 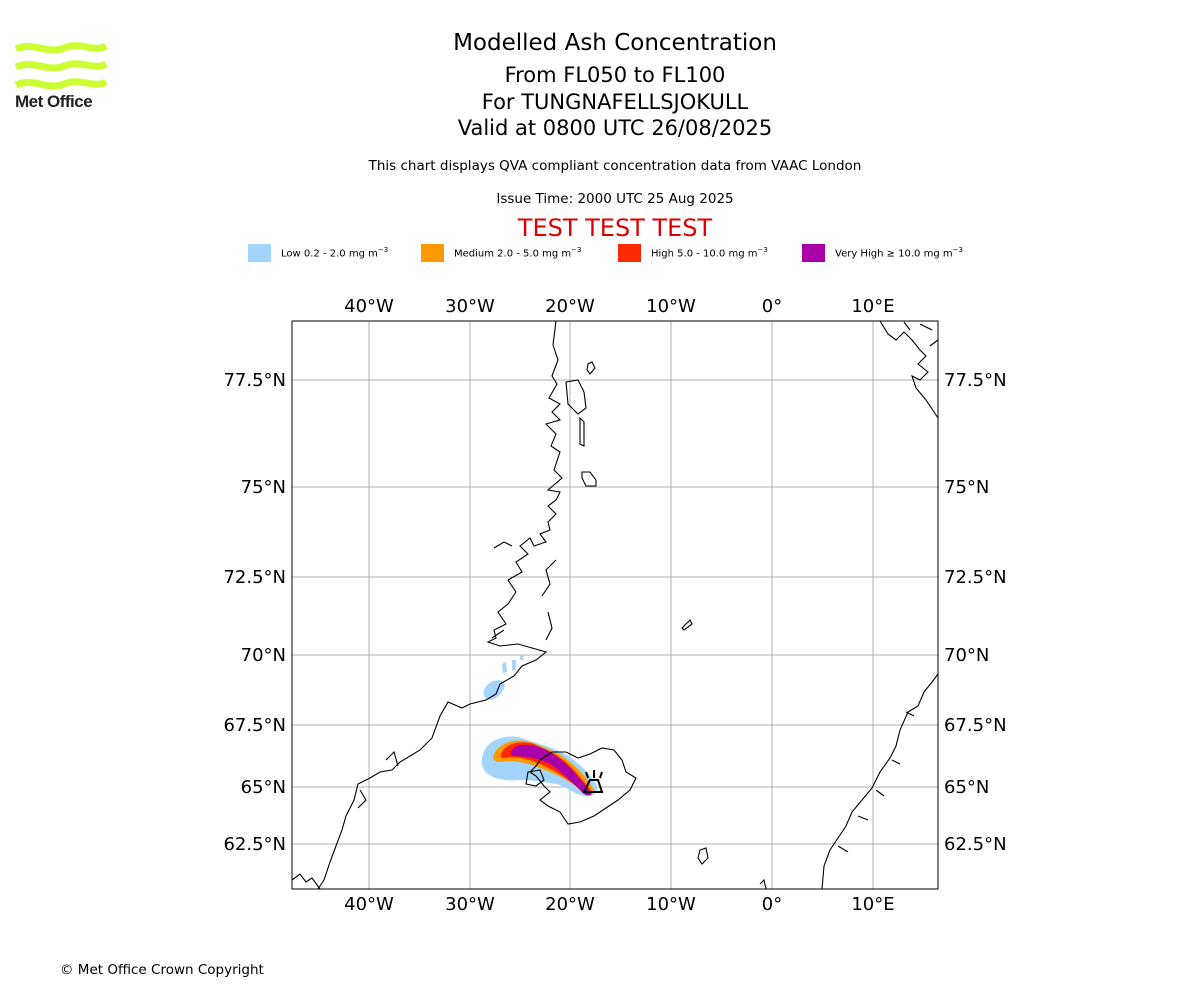 What do you see at coordinates (61, 66) in the screenshot?
I see `met-office-logo` at bounding box center [61, 66].